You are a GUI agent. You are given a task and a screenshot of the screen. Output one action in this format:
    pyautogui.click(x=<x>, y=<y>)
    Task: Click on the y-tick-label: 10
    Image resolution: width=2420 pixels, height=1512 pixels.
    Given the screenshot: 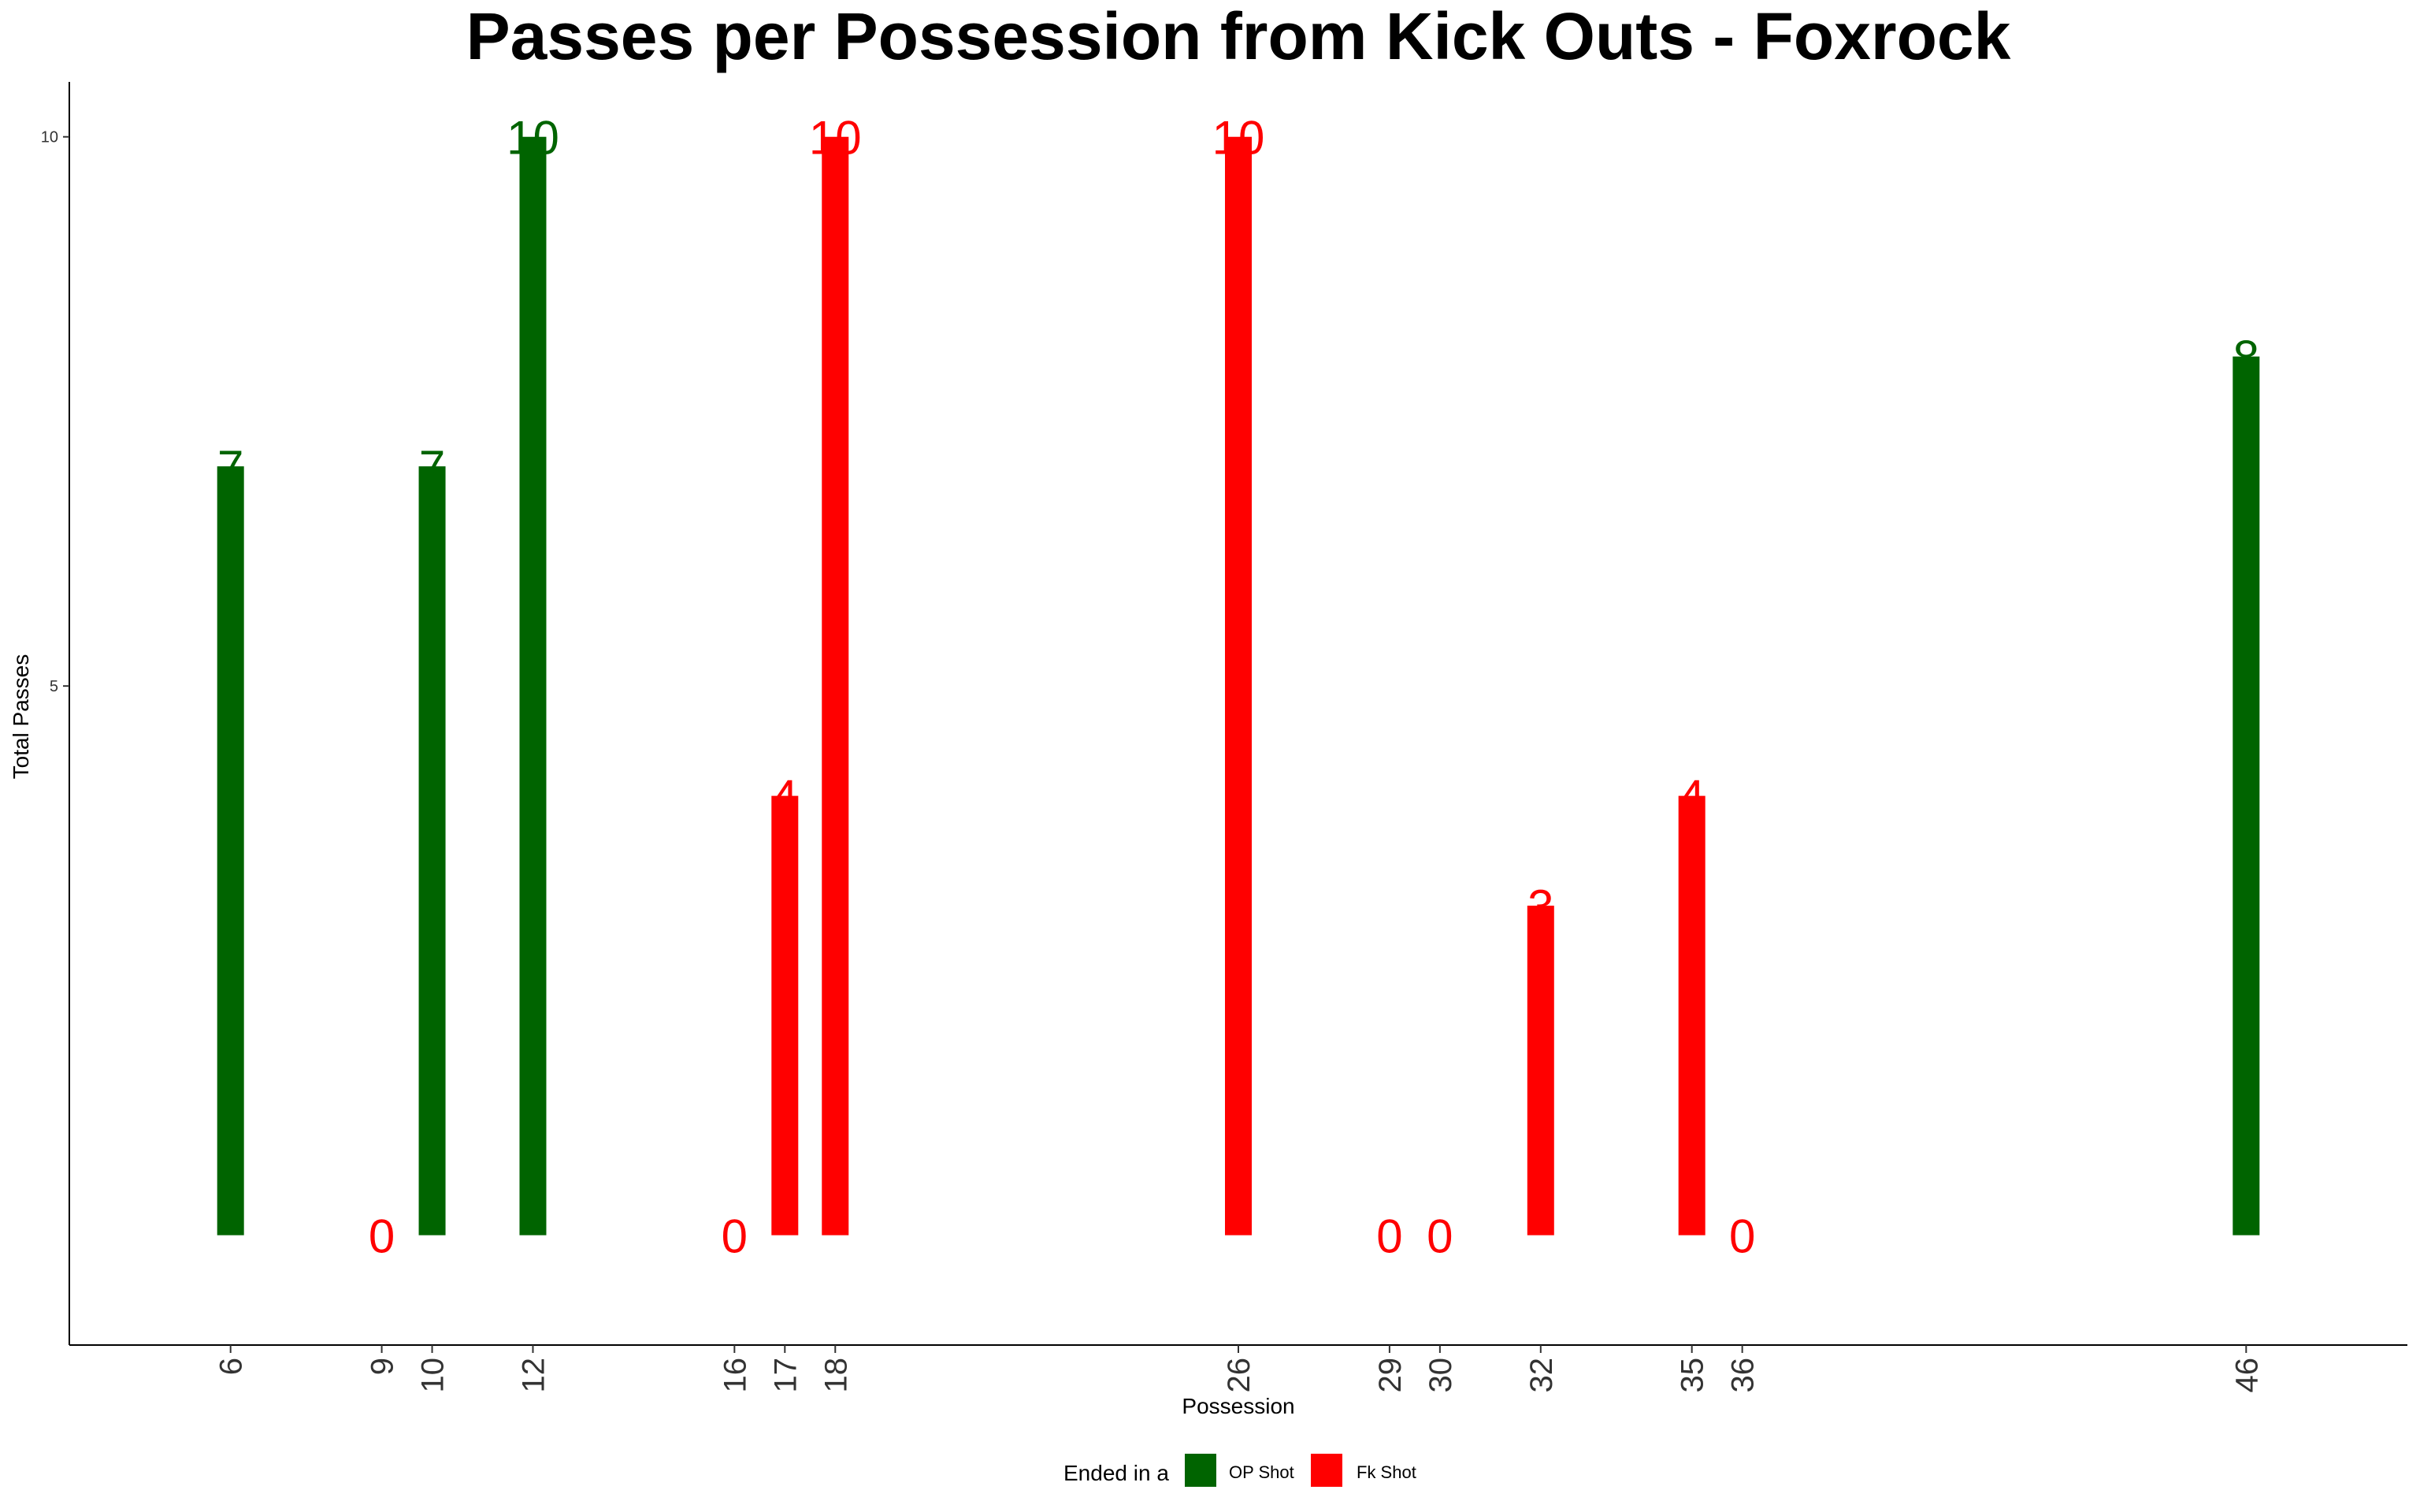 What is the action you would take?
    pyautogui.click(x=49, y=137)
    